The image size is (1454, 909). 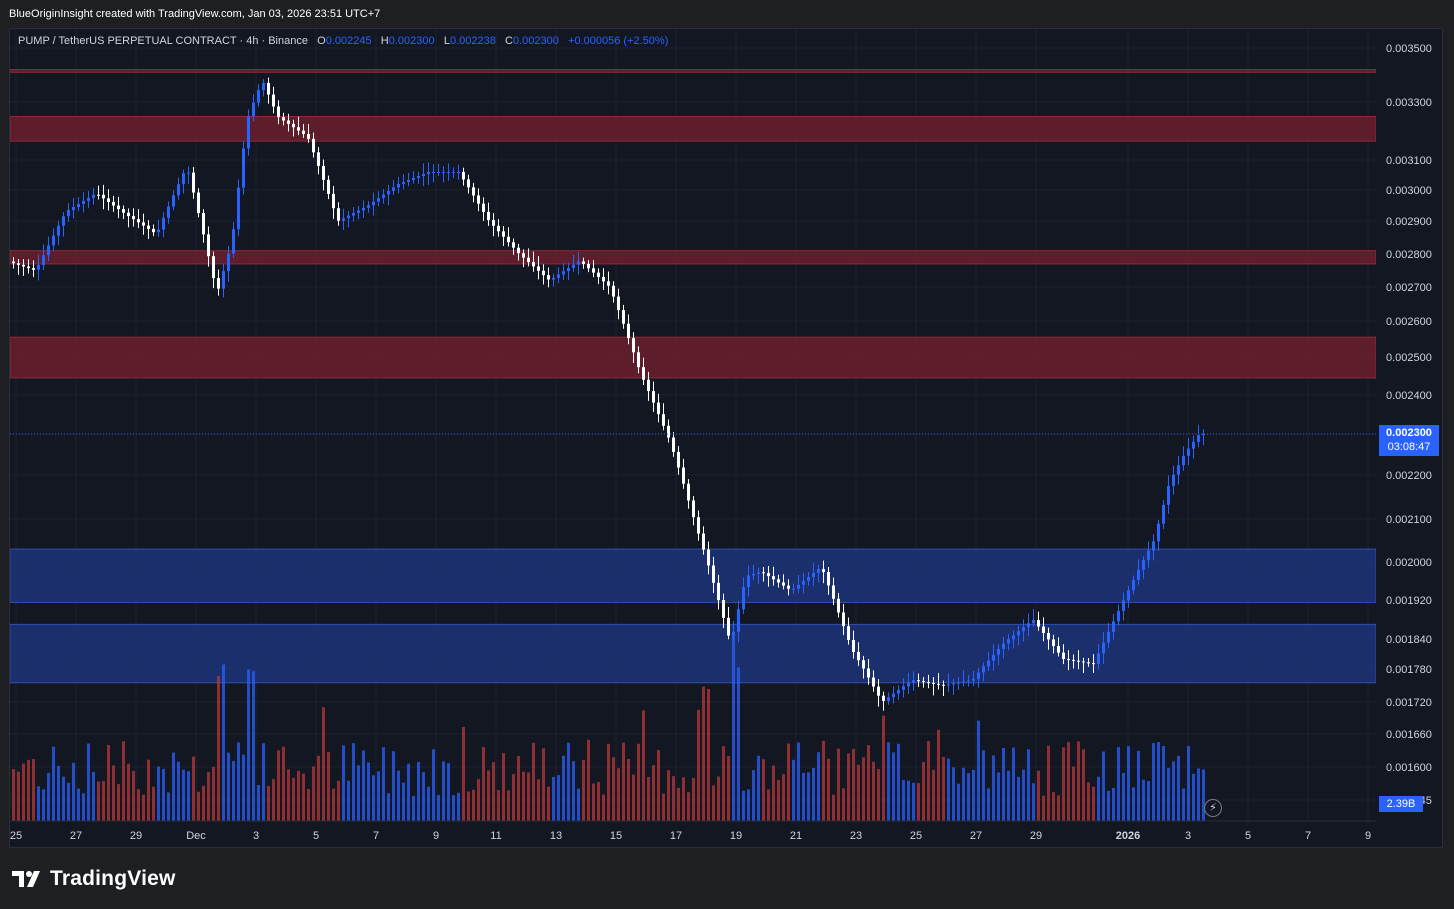 I want to click on price-tick-label: 0.002400, so click(x=1409, y=396).